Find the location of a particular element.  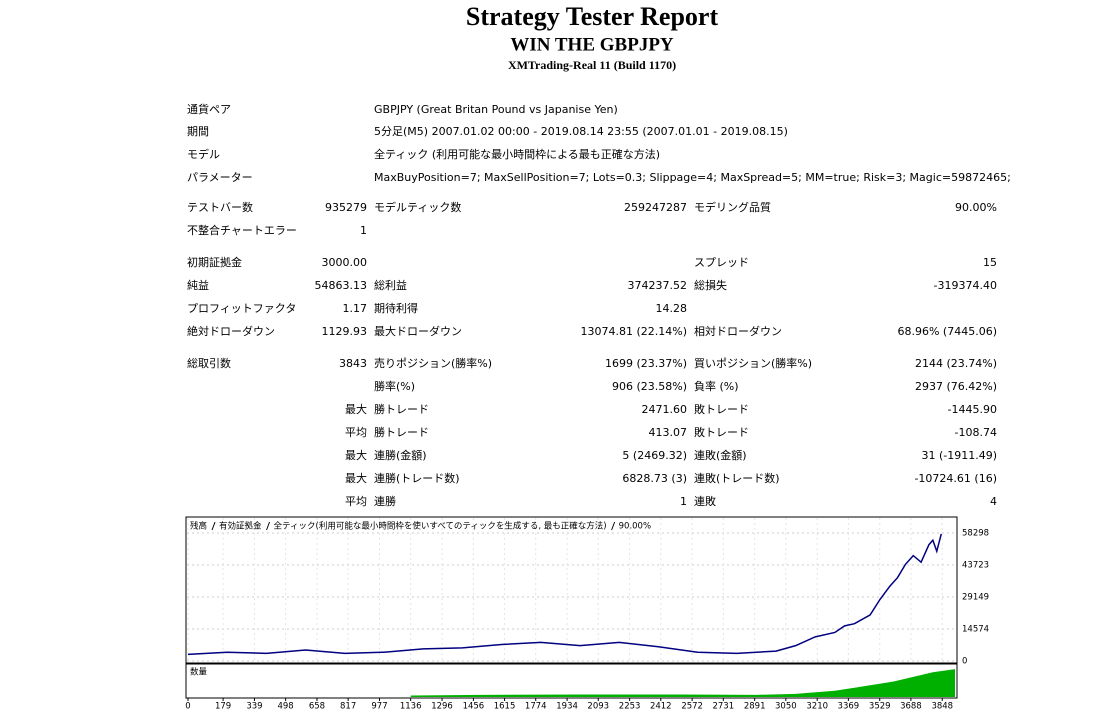

stat-value: 13074.81 (22.14%) is located at coordinates (633, 331).